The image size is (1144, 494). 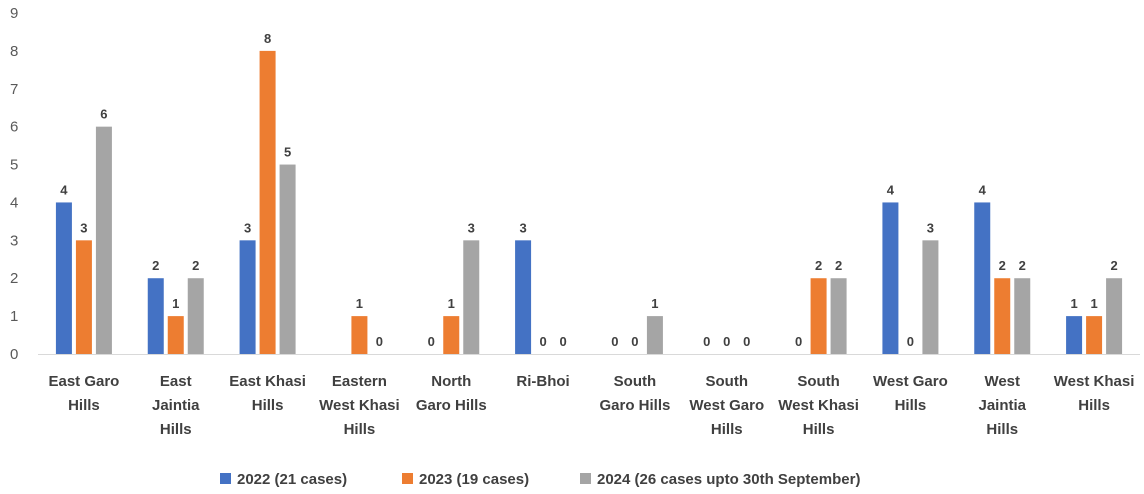 What do you see at coordinates (451, 381) in the screenshot?
I see `x-tick-label: North` at bounding box center [451, 381].